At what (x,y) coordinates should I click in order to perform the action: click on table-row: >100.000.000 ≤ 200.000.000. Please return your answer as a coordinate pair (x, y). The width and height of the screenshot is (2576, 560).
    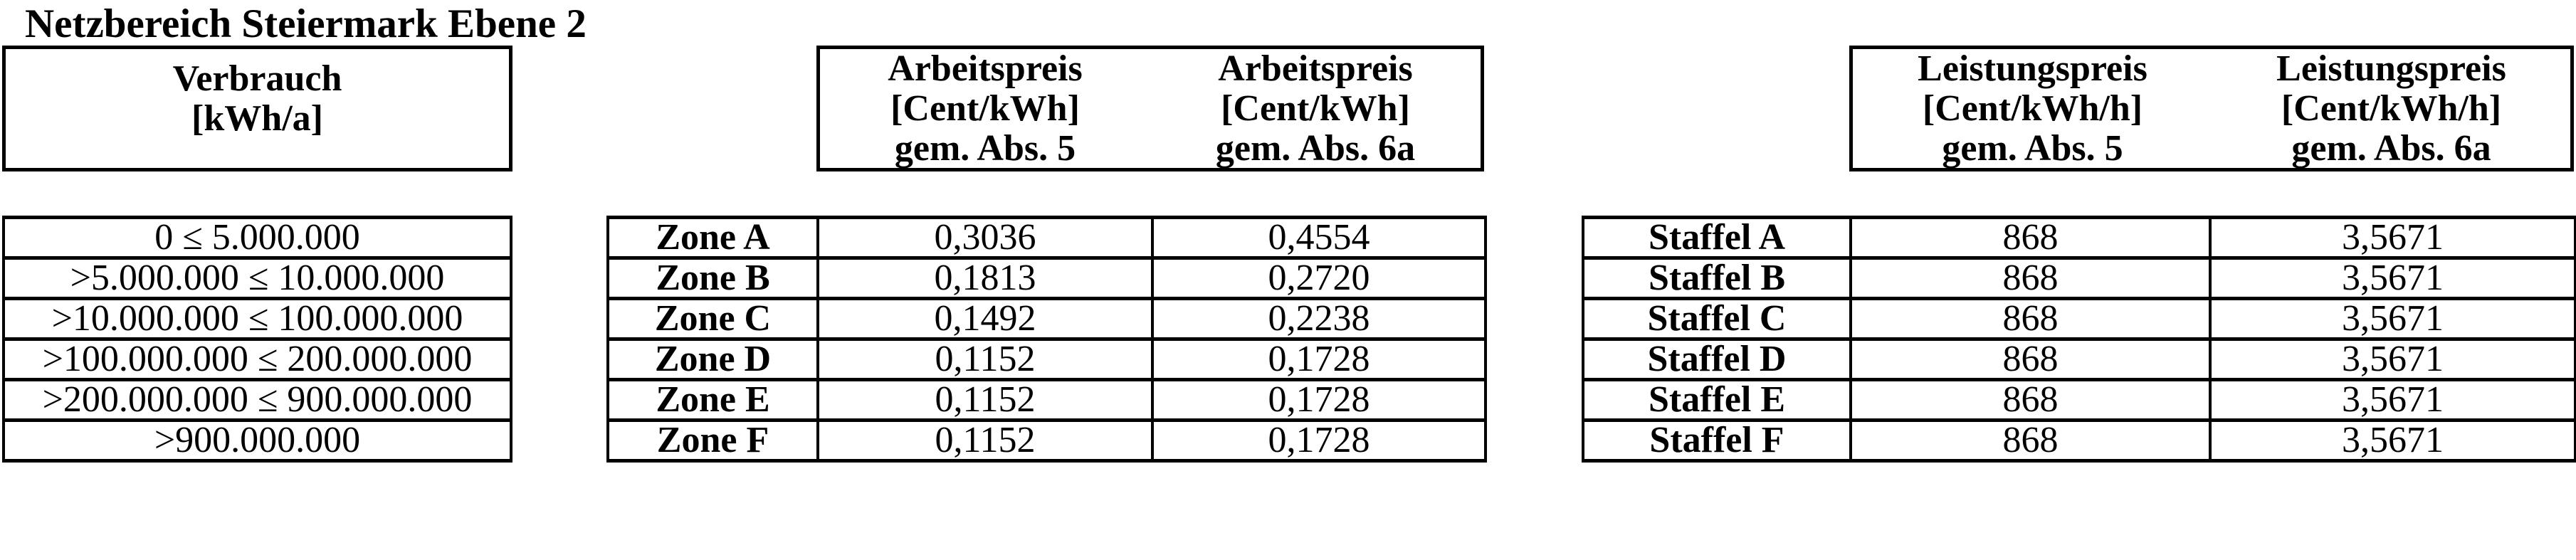
    Looking at the image, I should click on (257, 359).